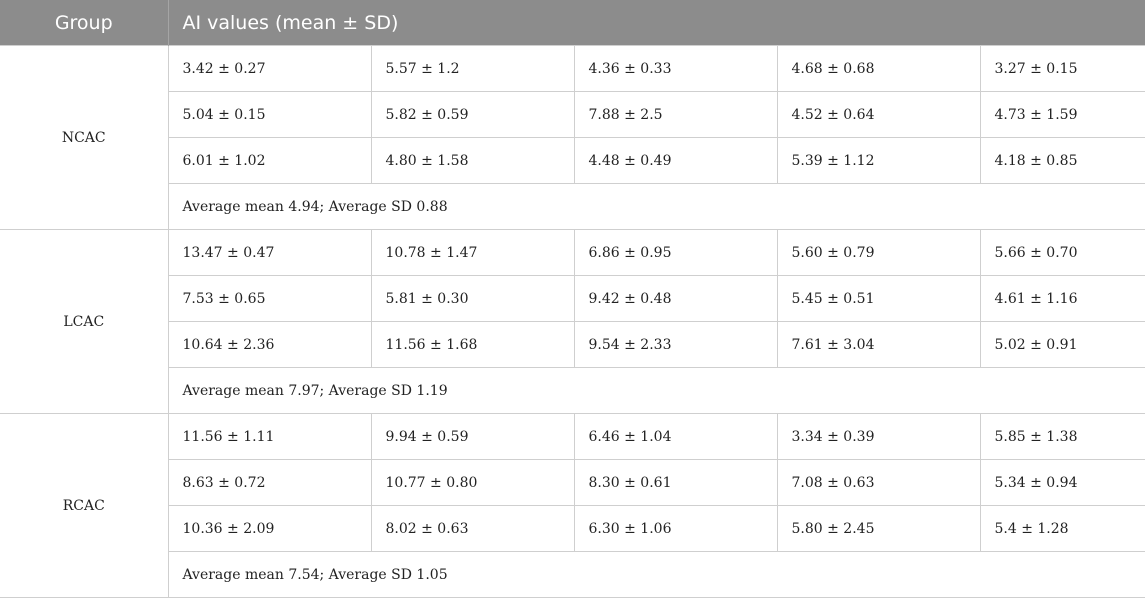 The width and height of the screenshot is (1145, 598). I want to click on value-cell: 10.78 ± 1.47, so click(472, 252).